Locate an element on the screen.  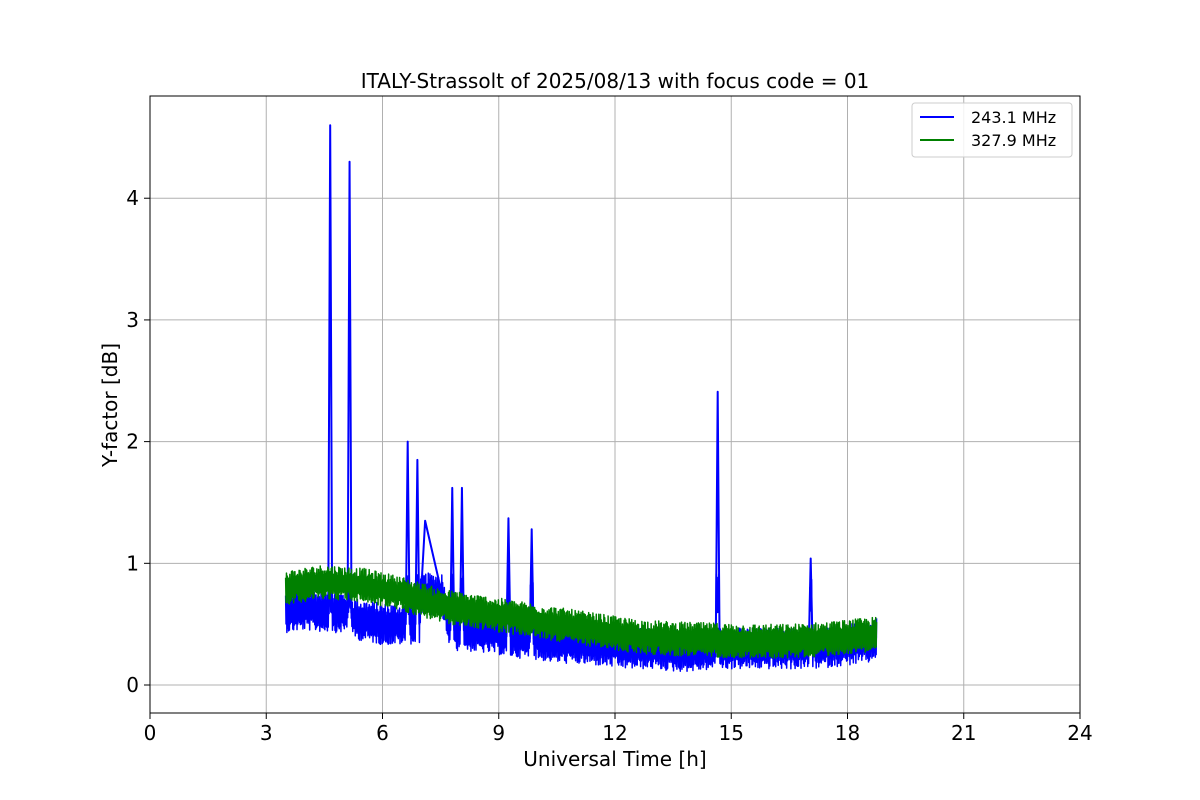
series-line is located at coordinates (581, 611).